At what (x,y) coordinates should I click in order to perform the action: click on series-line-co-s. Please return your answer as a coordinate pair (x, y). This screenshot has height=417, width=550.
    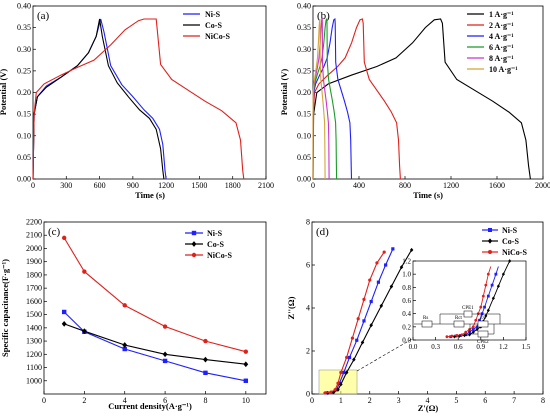
    Looking at the image, I should click on (155, 344).